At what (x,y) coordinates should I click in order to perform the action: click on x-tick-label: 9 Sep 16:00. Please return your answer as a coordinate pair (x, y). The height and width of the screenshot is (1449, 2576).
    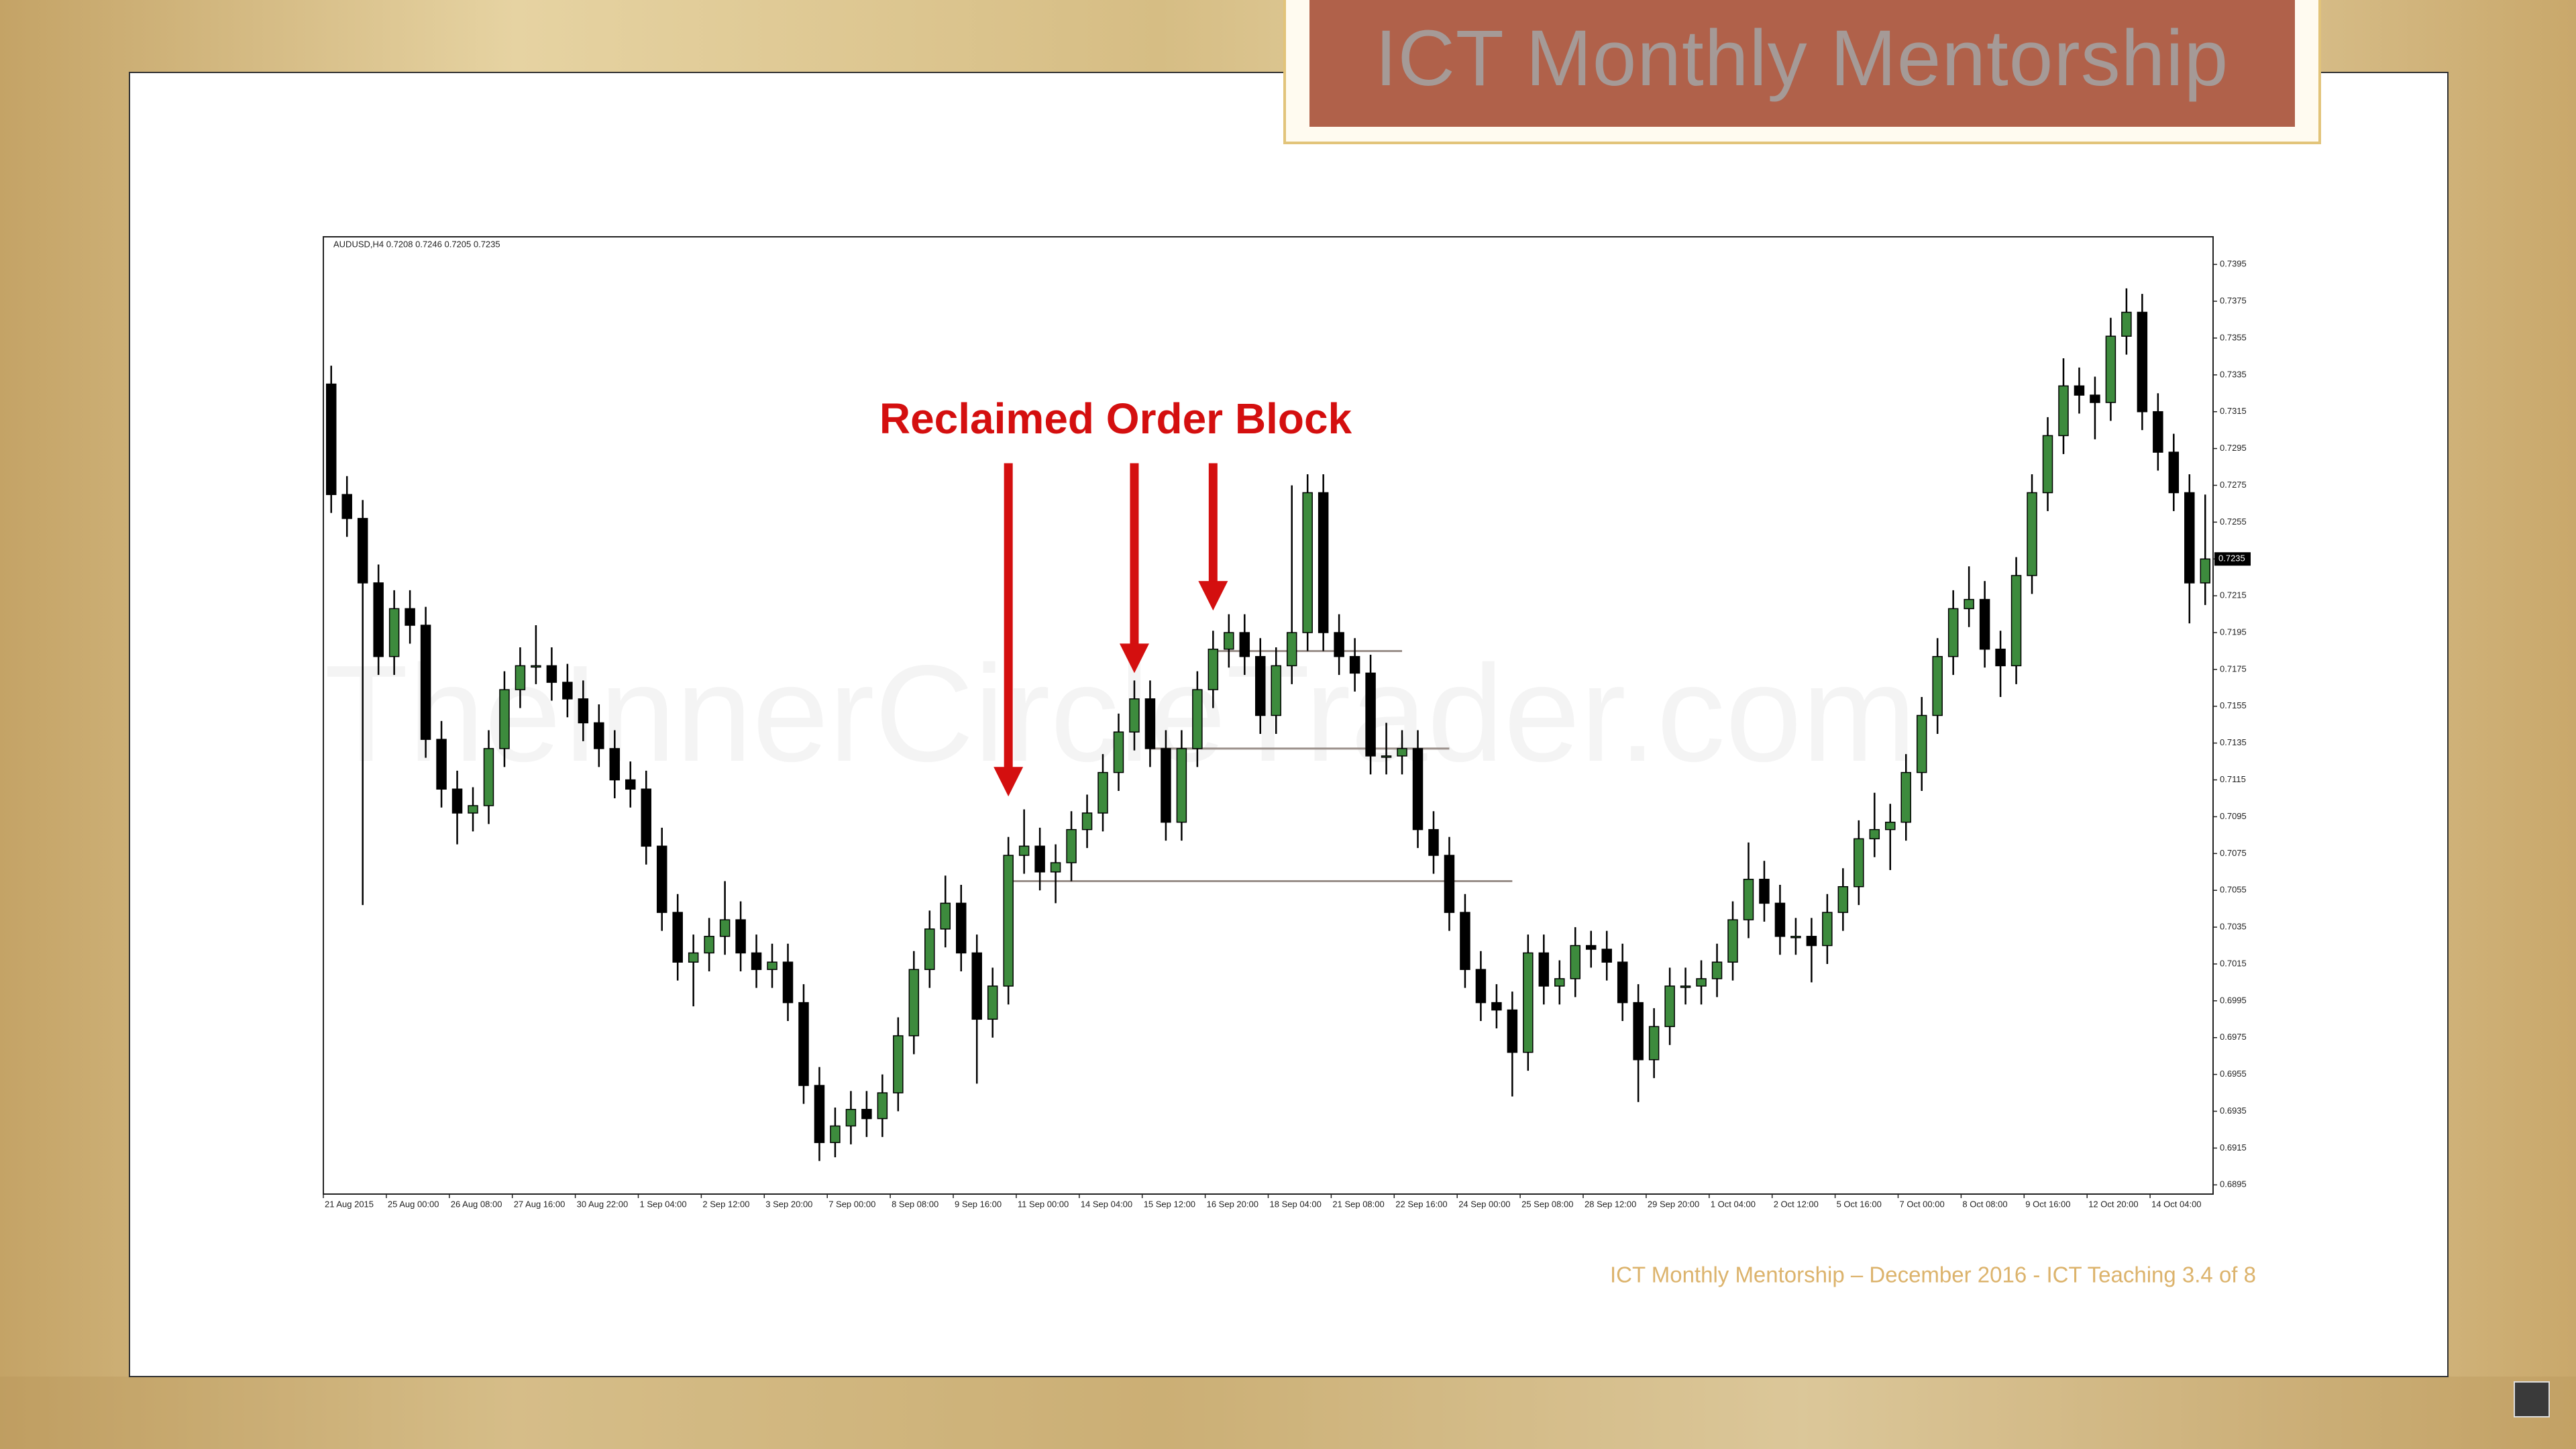
    Looking at the image, I should click on (978, 1204).